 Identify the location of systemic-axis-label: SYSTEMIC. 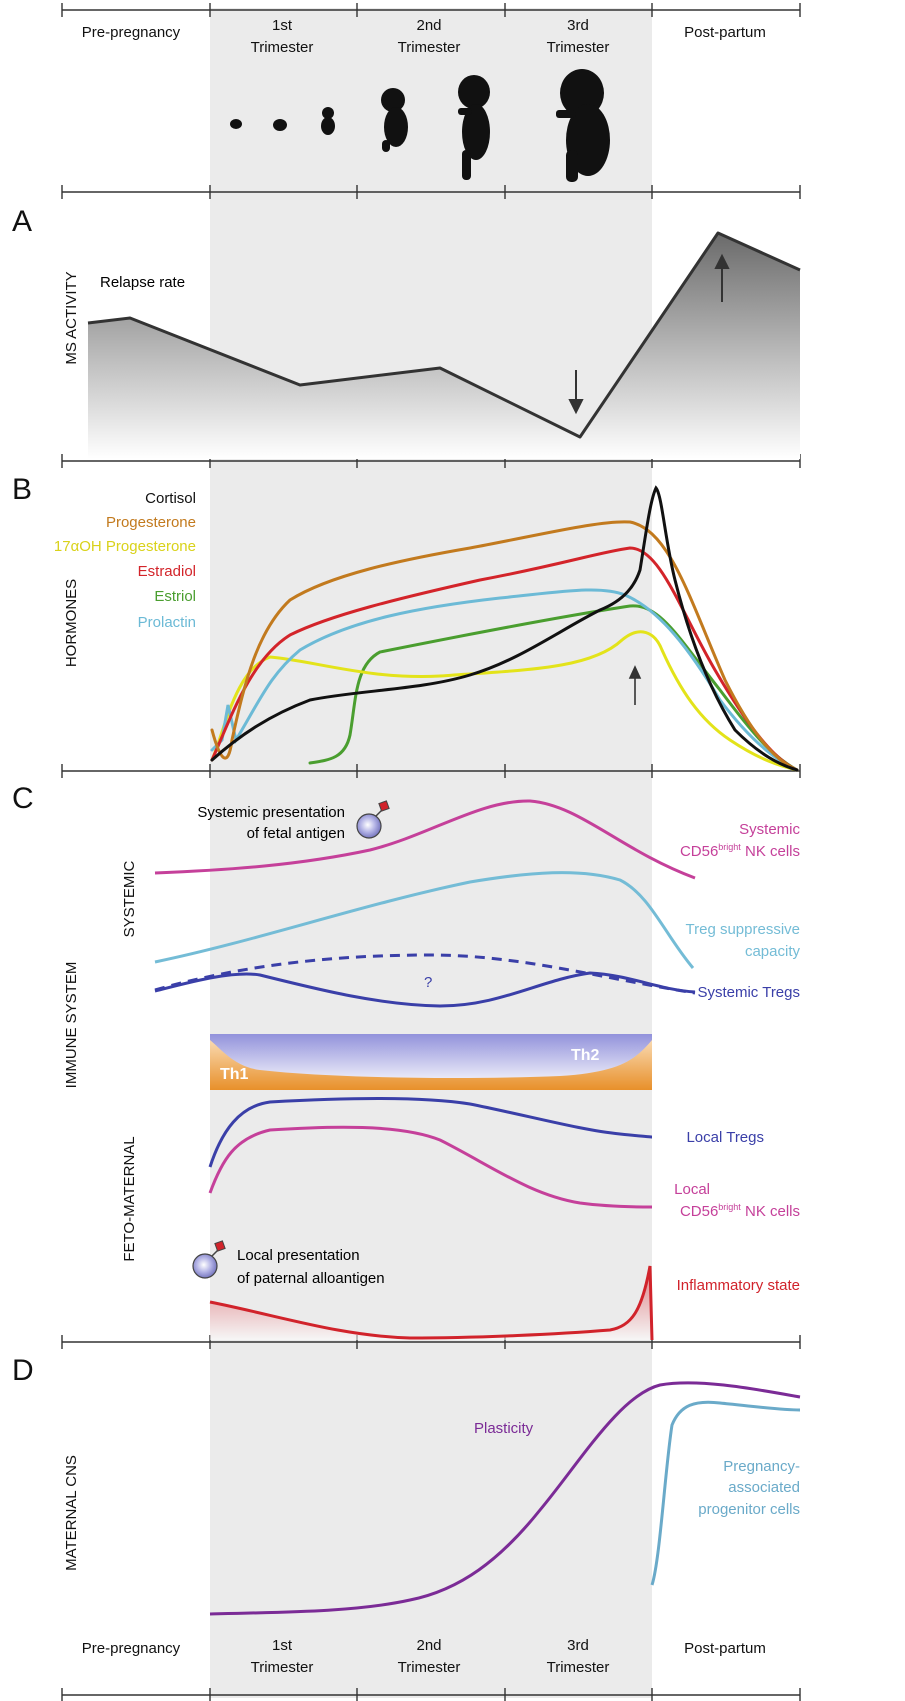
(129, 898).